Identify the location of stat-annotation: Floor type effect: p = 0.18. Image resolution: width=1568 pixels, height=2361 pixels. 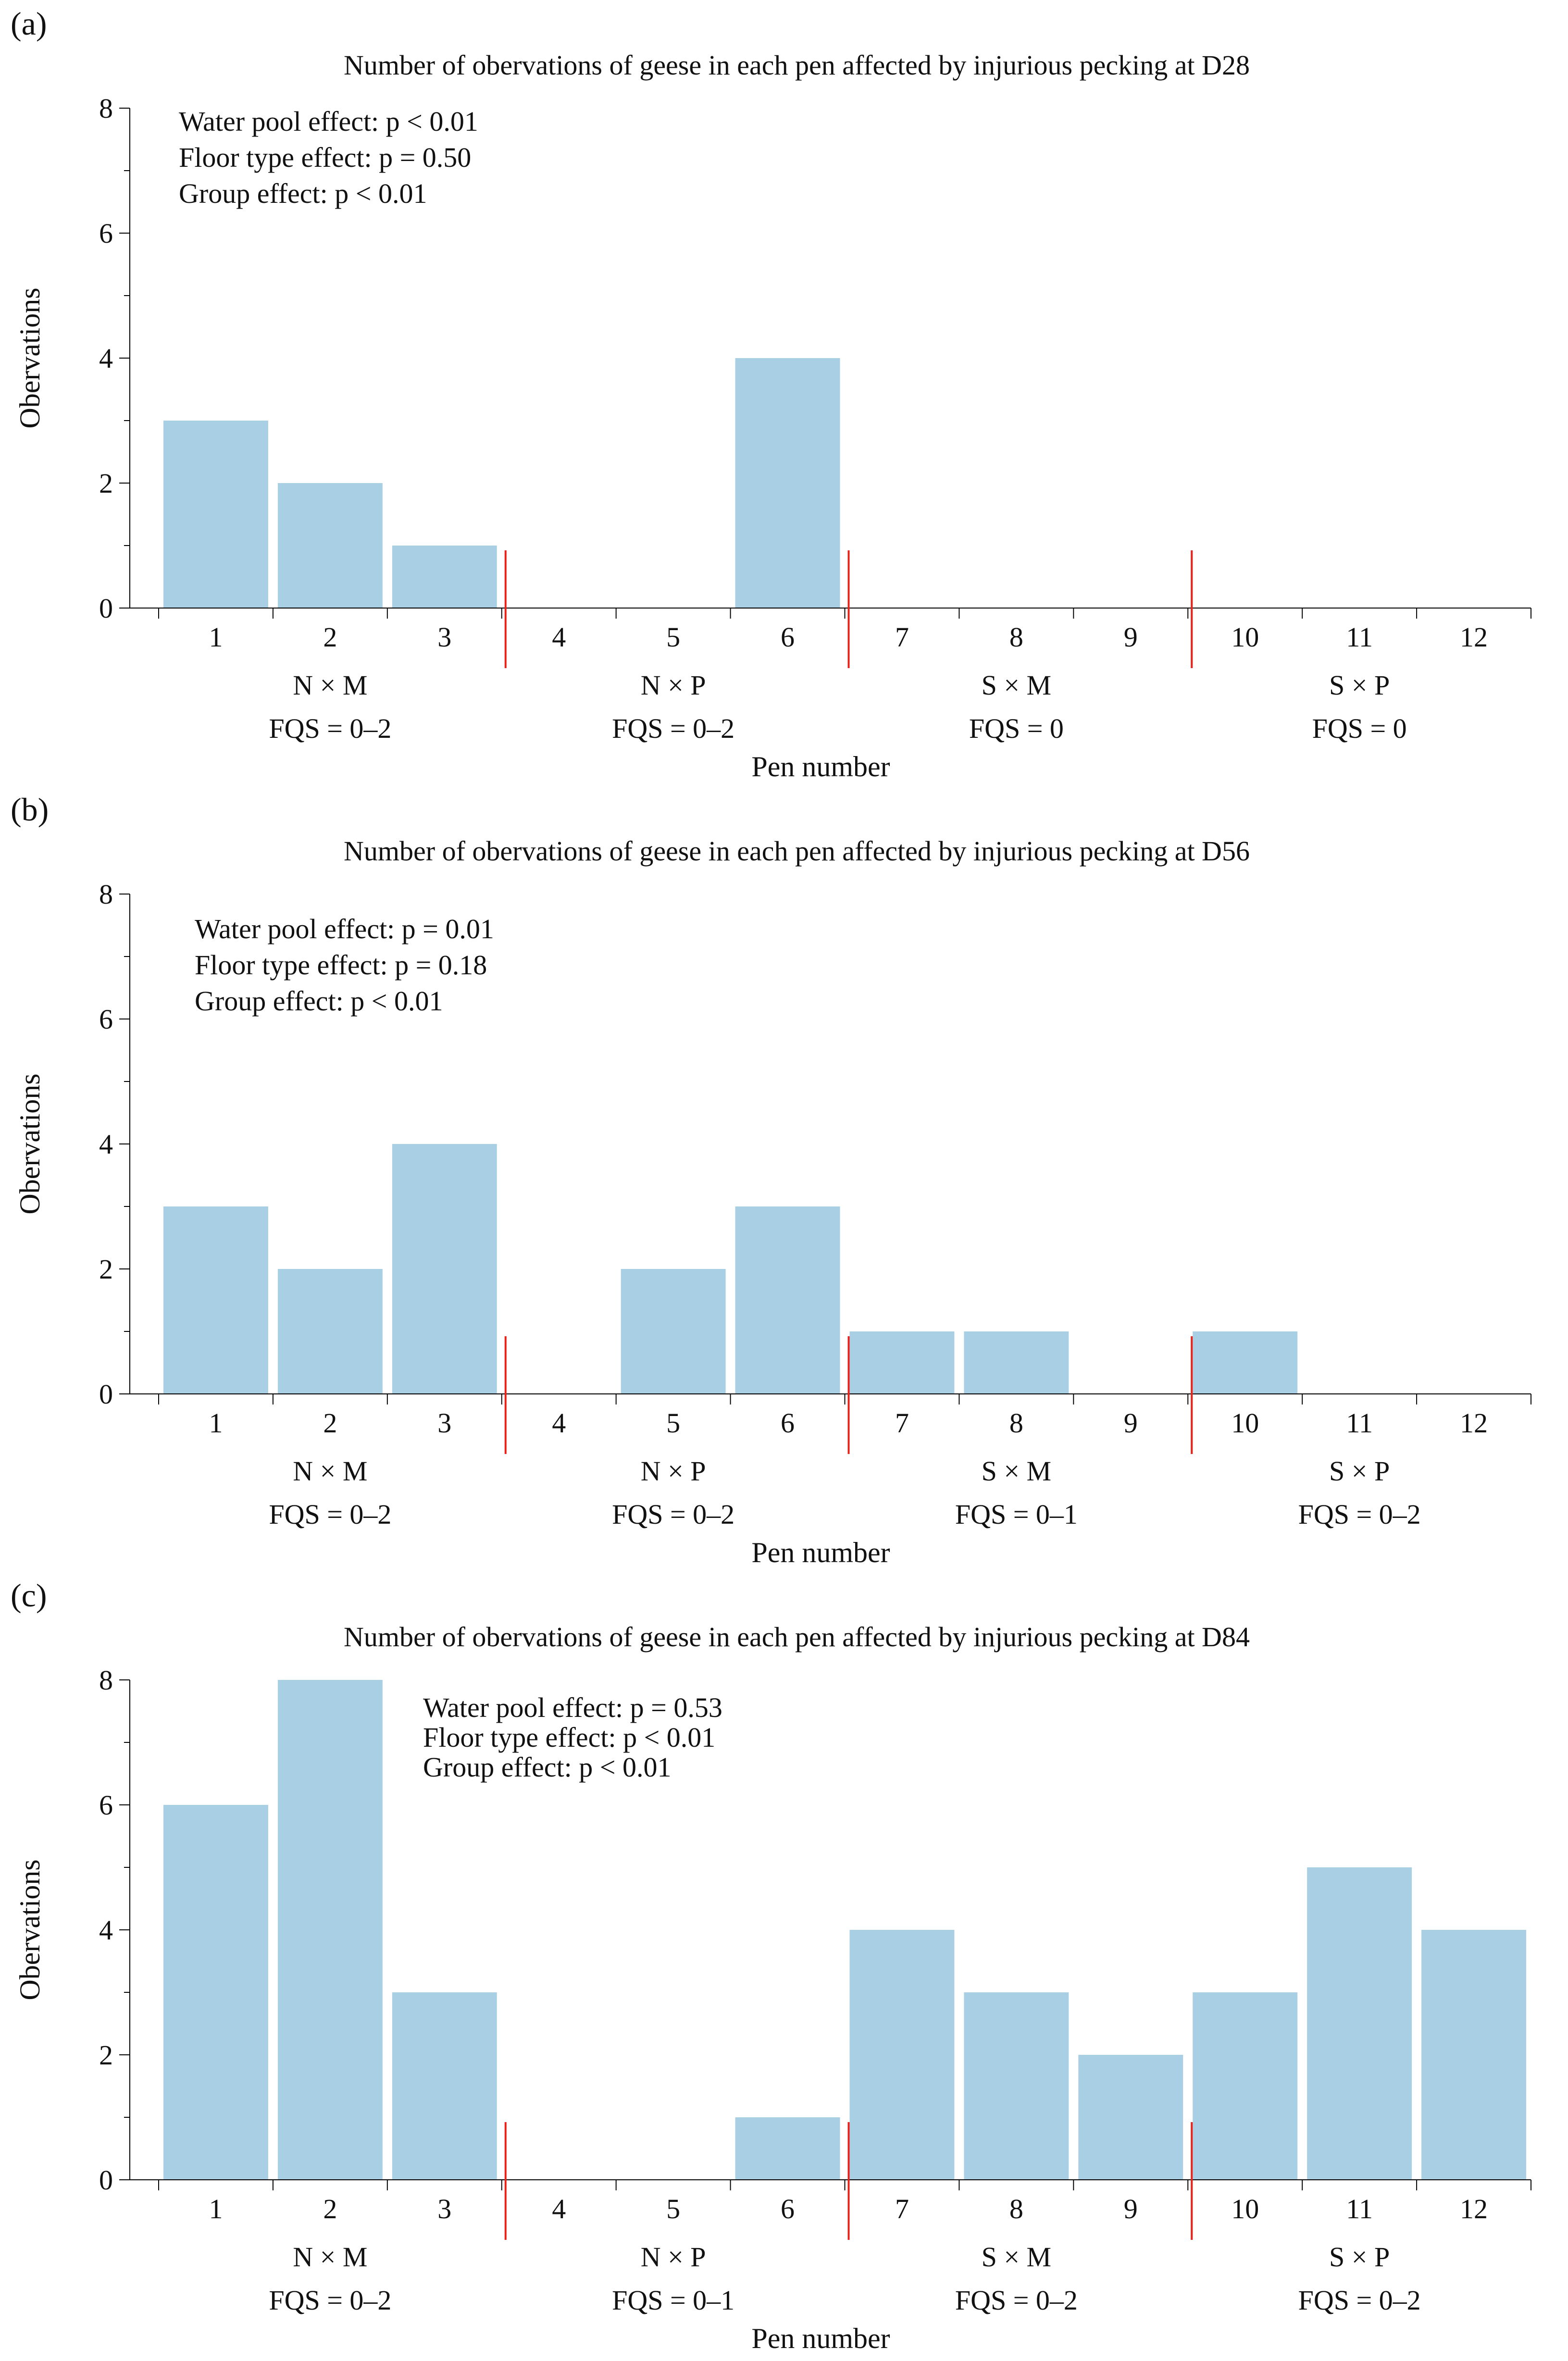
(341, 965).